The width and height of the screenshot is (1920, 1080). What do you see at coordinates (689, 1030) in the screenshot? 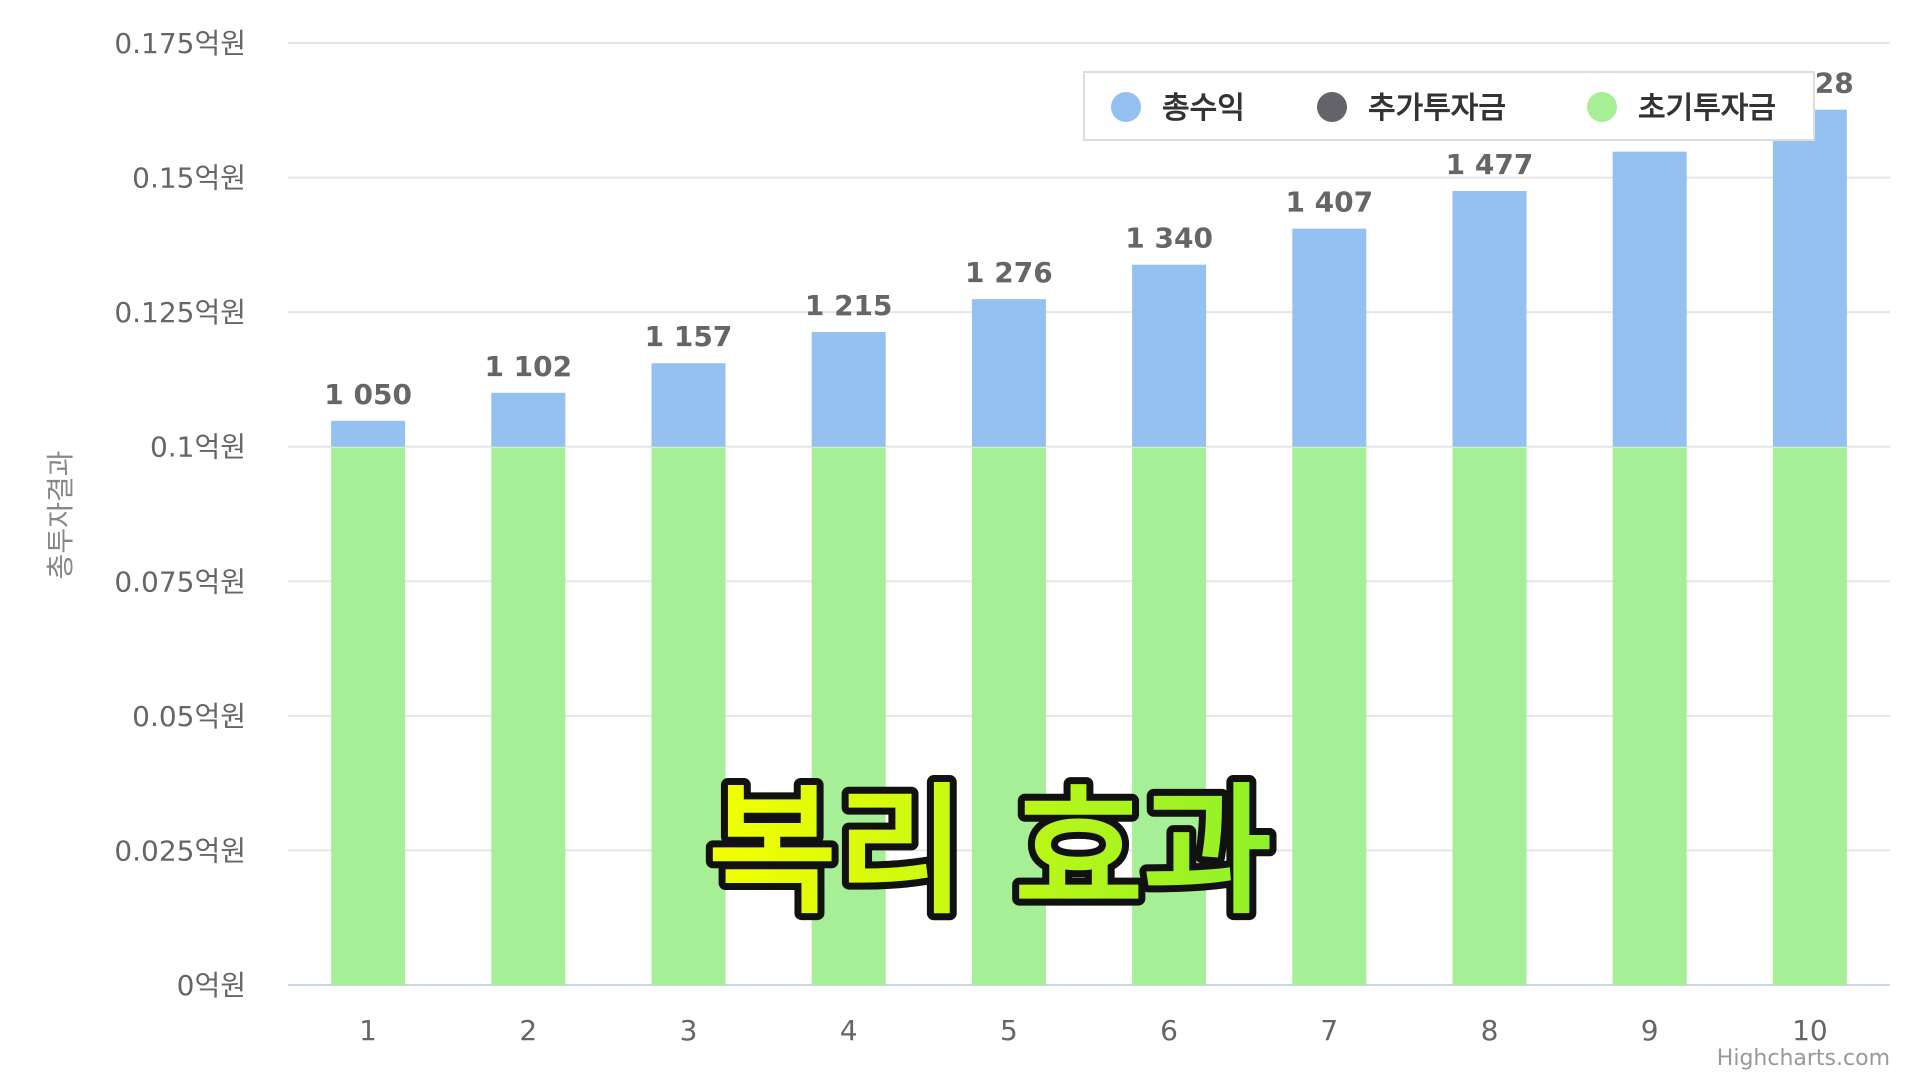
I see `x-tick-label: 3` at bounding box center [689, 1030].